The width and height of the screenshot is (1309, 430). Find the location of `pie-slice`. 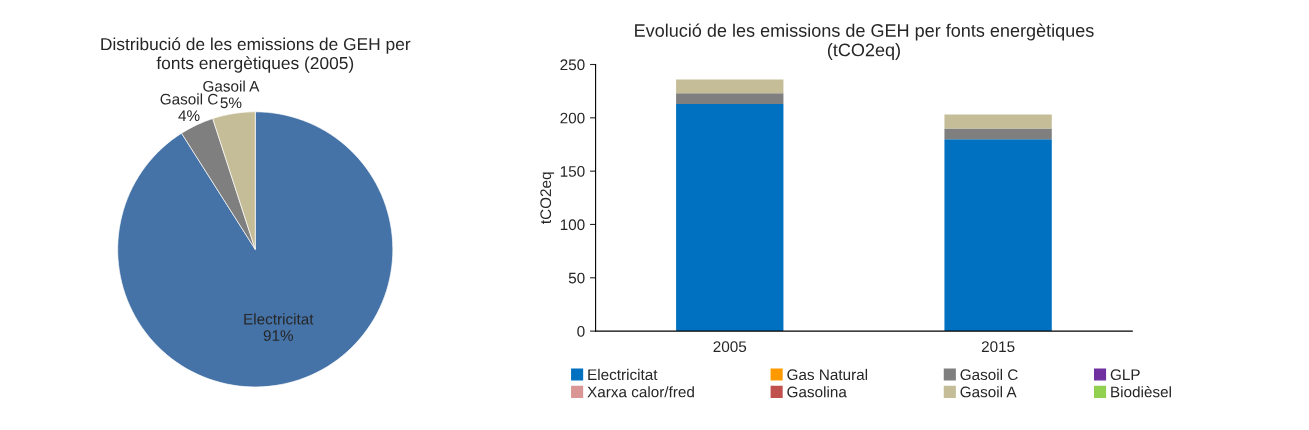

pie-slice is located at coordinates (255, 249).